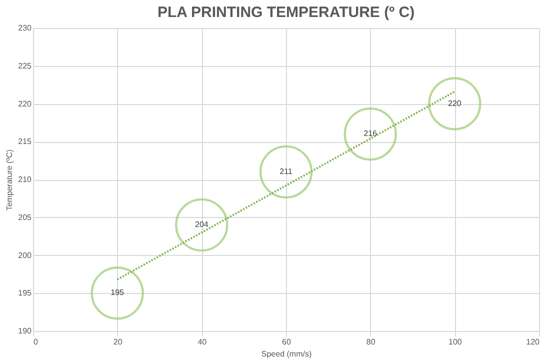 This screenshot has width=545, height=363. I want to click on data-label: 195, so click(117, 293).